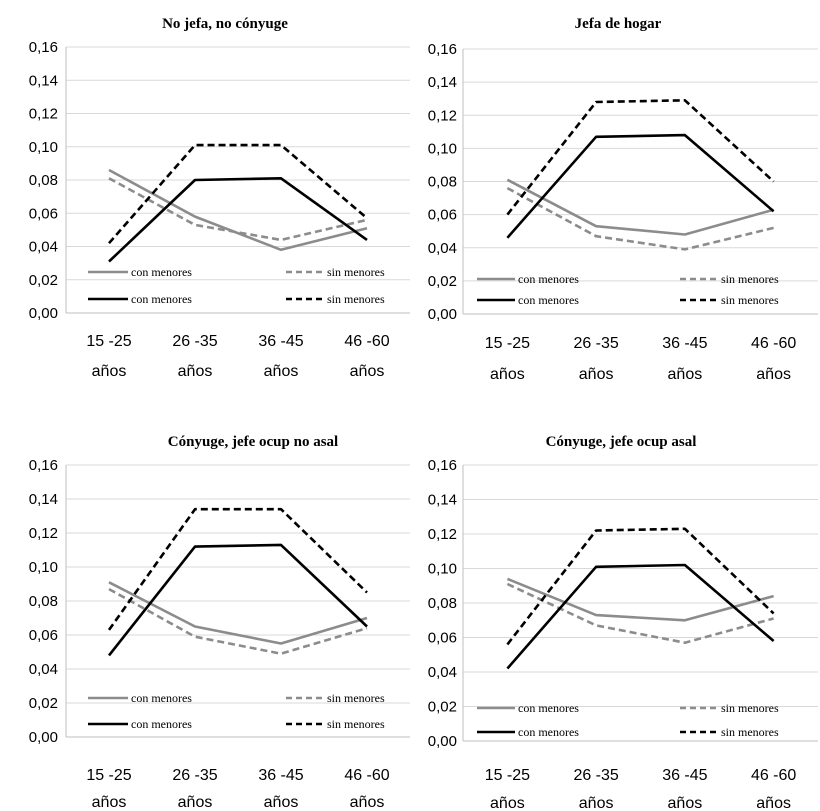 Image resolution: width=820 pixels, height=811 pixels. What do you see at coordinates (225, 24) in the screenshot?
I see `chart-title: No jefa, no cónyuge` at bounding box center [225, 24].